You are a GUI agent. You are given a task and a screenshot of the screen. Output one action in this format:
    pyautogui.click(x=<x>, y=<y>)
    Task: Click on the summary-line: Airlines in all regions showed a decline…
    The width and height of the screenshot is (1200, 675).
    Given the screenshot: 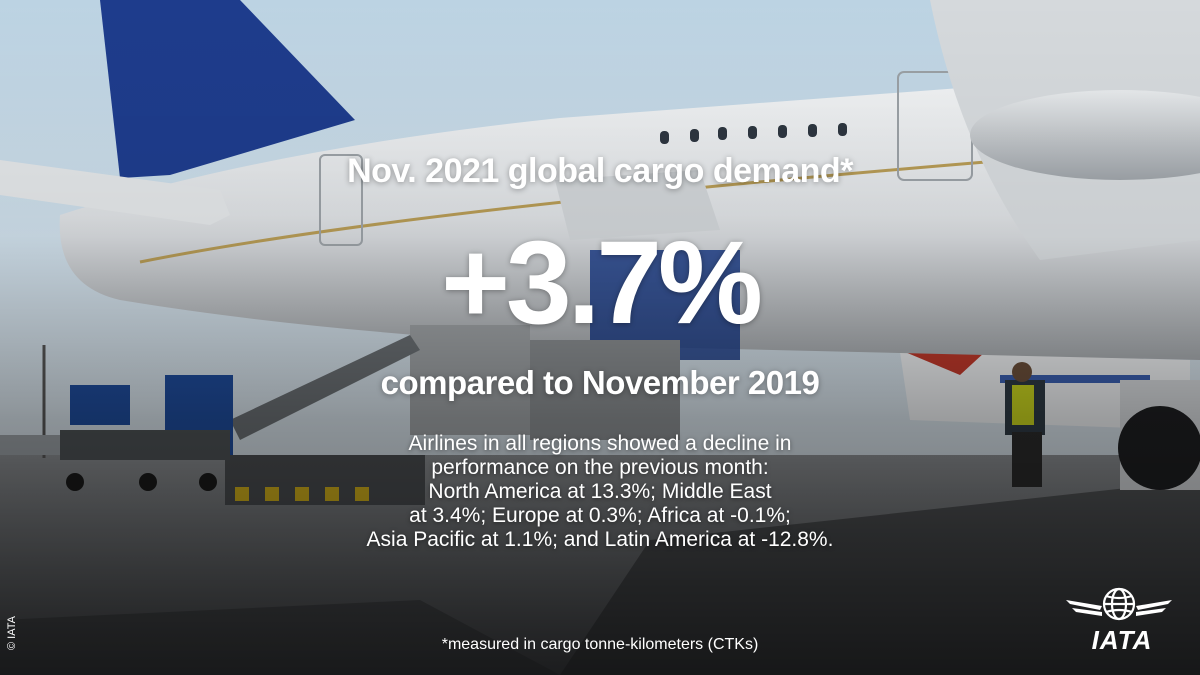 What is the action you would take?
    pyautogui.click(x=600, y=443)
    